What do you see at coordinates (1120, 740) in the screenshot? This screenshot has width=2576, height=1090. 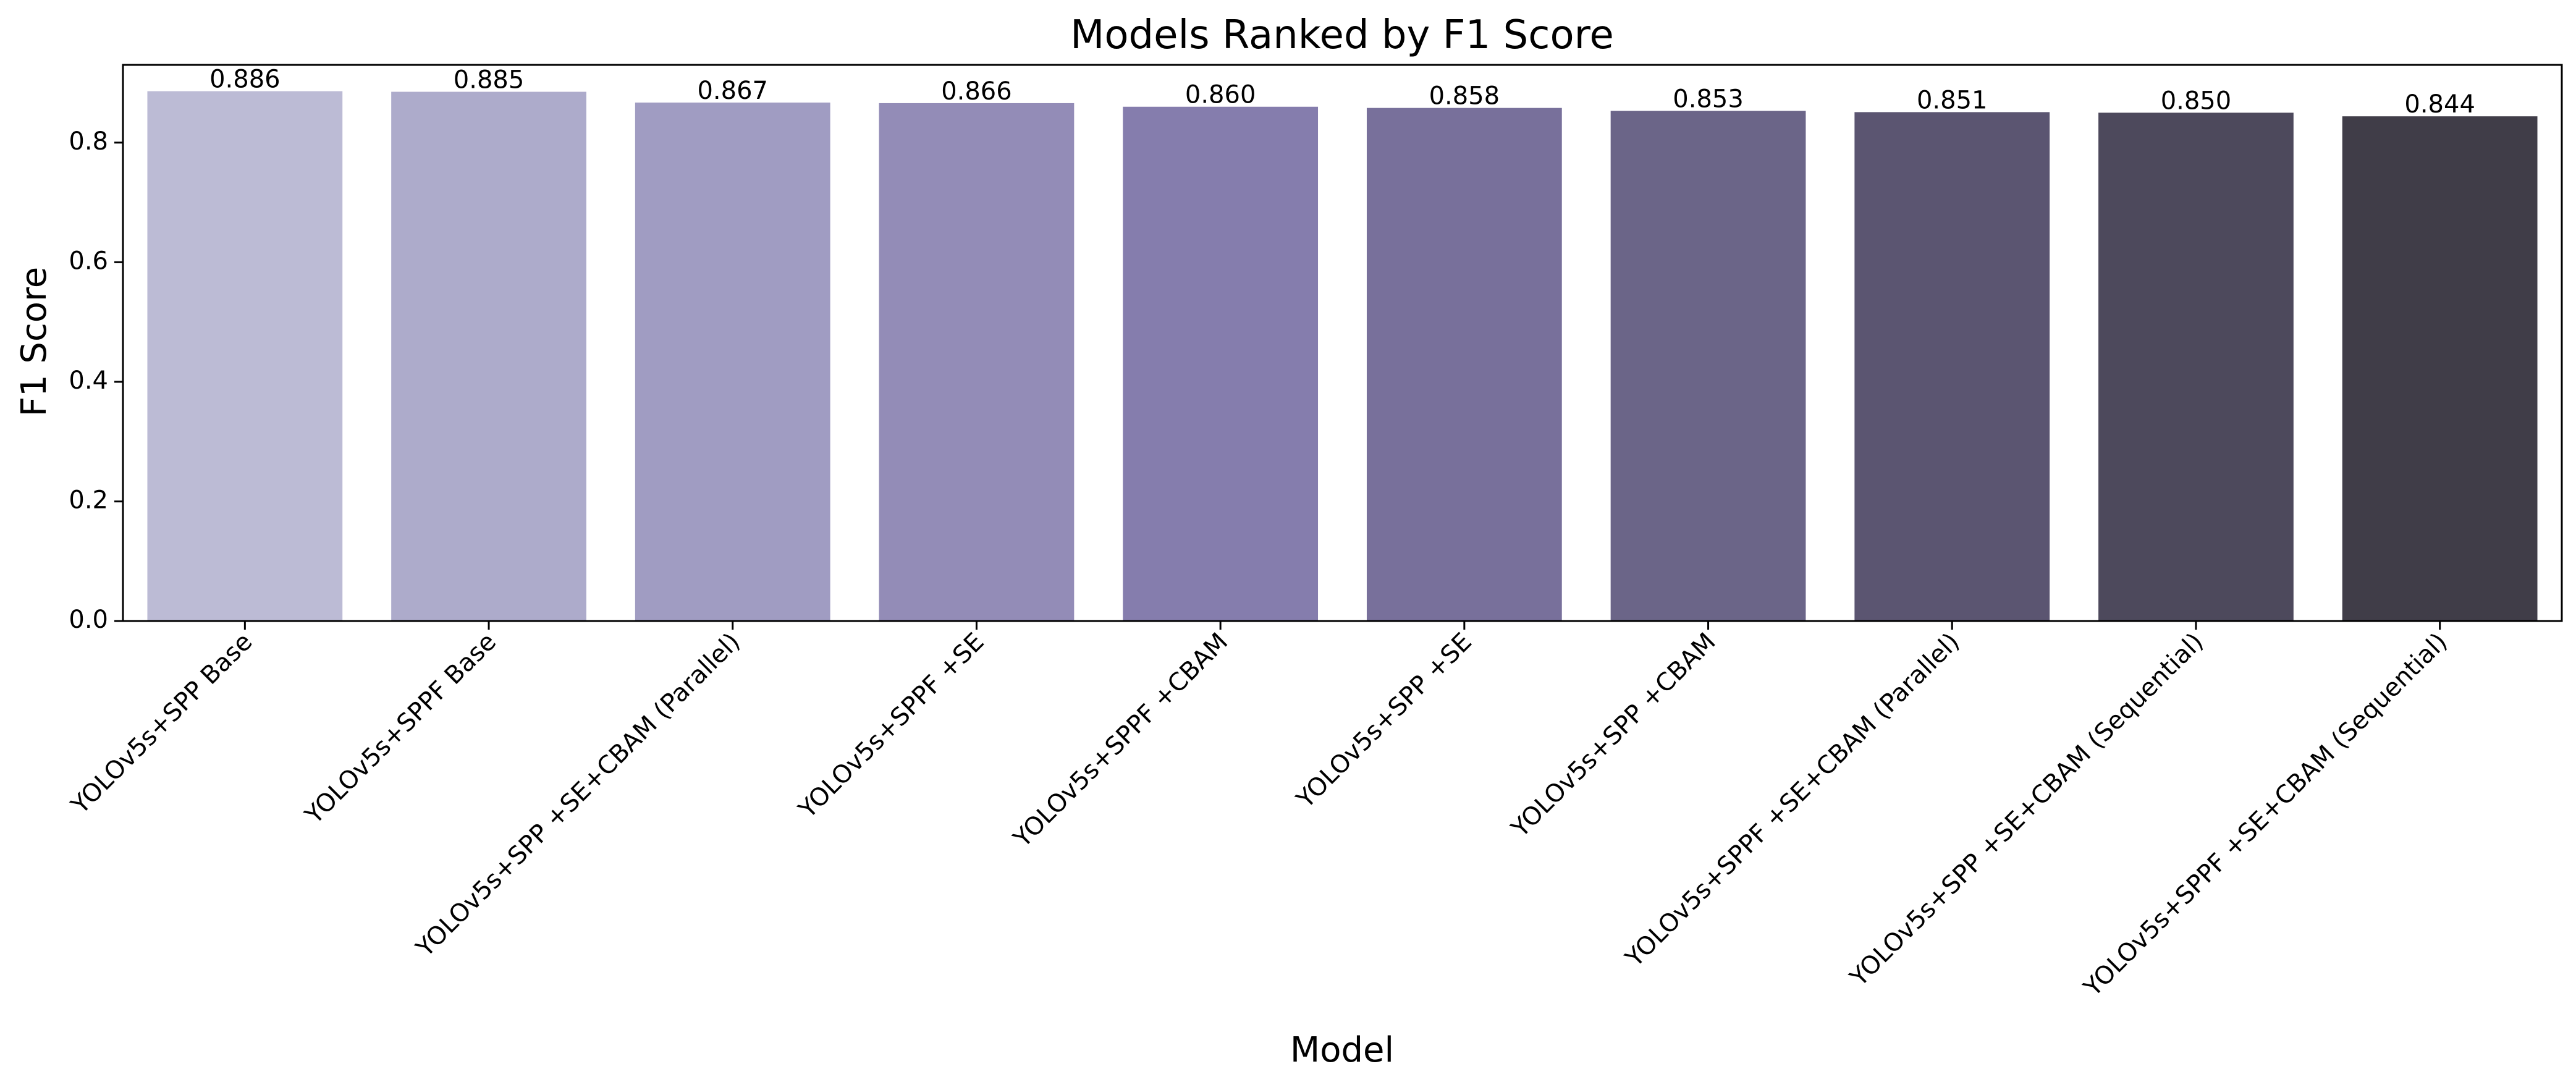 I see `x-tick-label: YOLOv5s+SPPF +CBAM` at bounding box center [1120, 740].